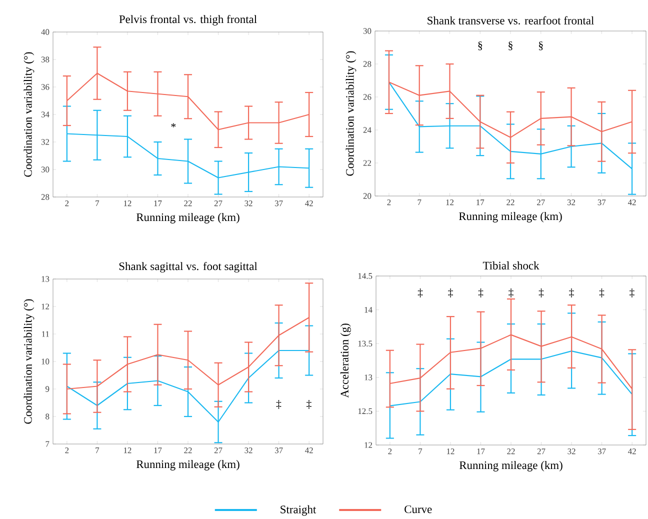  Describe the element at coordinates (368, 310) in the screenshot. I see `y-tick-label: 14` at that location.